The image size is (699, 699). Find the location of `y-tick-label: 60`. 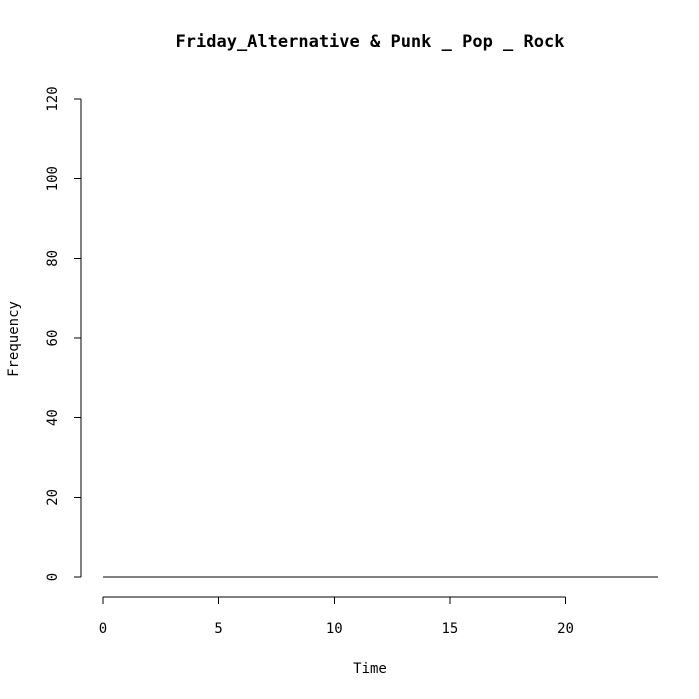

y-tick-label: 60 is located at coordinates (53, 338).